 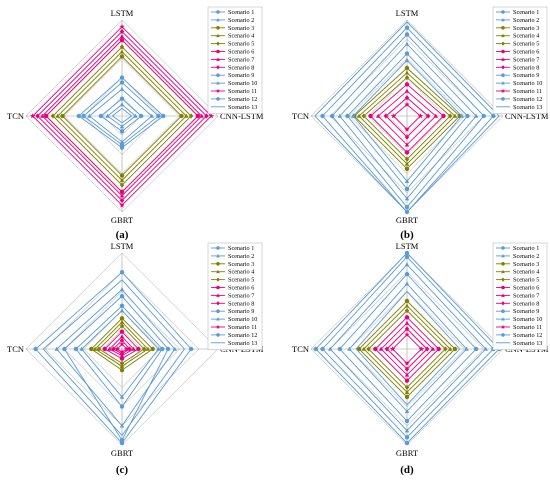 What do you see at coordinates (241, 12) in the screenshot?
I see `legend-entry: Scenario 1` at bounding box center [241, 12].